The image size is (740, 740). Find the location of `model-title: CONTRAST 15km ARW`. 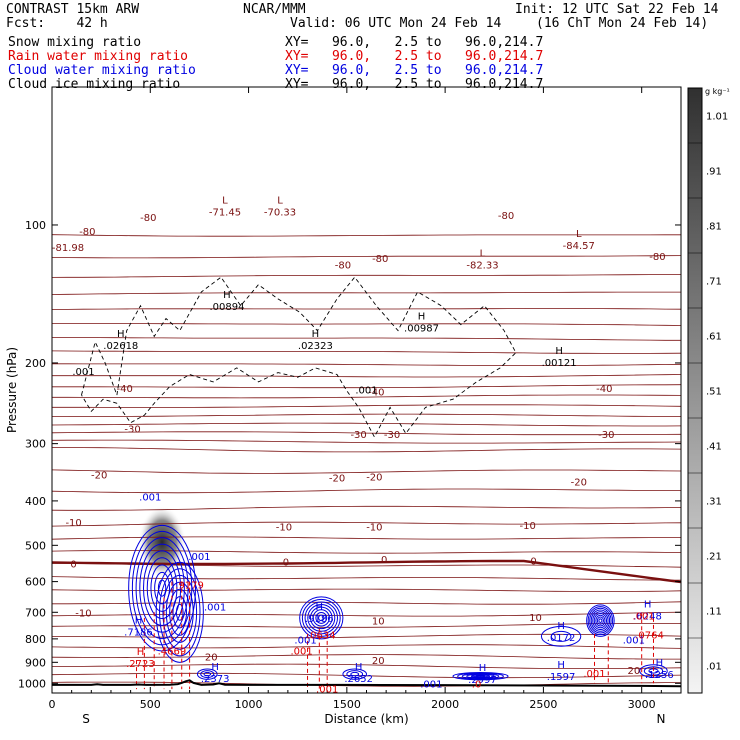

model-title: CONTRAST 15km ARW is located at coordinates (73, 9).